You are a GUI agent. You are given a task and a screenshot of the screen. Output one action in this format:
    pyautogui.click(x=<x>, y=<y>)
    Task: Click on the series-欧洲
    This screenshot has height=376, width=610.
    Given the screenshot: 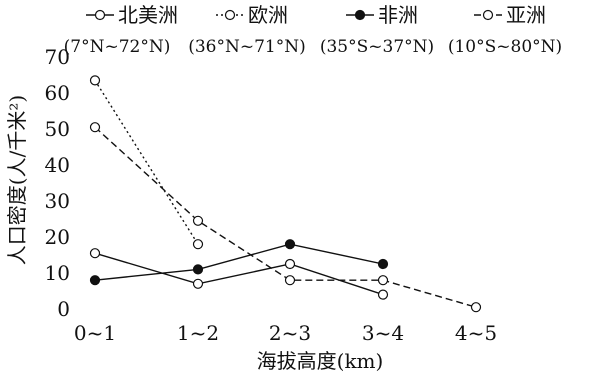 What is the action you would take?
    pyautogui.click(x=146, y=162)
    